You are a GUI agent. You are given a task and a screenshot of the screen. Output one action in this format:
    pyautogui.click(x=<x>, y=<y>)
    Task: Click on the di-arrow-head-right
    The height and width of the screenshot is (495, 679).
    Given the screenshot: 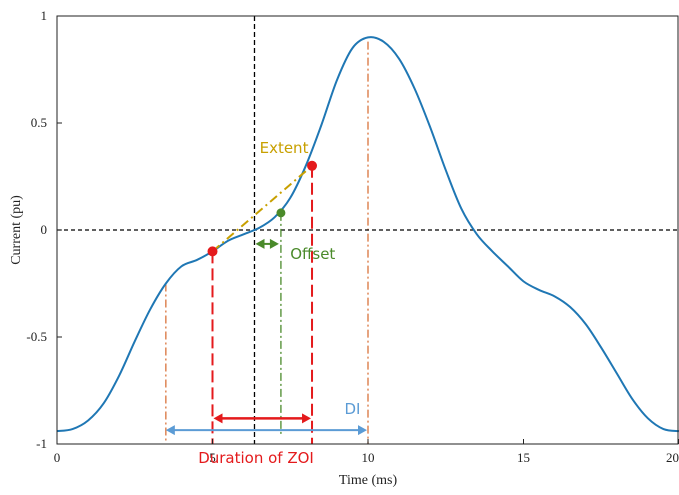 What is the action you would take?
    pyautogui.click(x=362, y=430)
    